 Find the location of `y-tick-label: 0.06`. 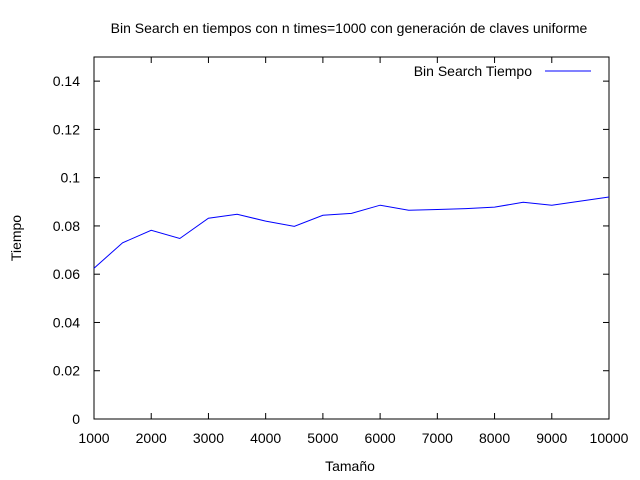

y-tick-label: 0.06 is located at coordinates (66, 274).